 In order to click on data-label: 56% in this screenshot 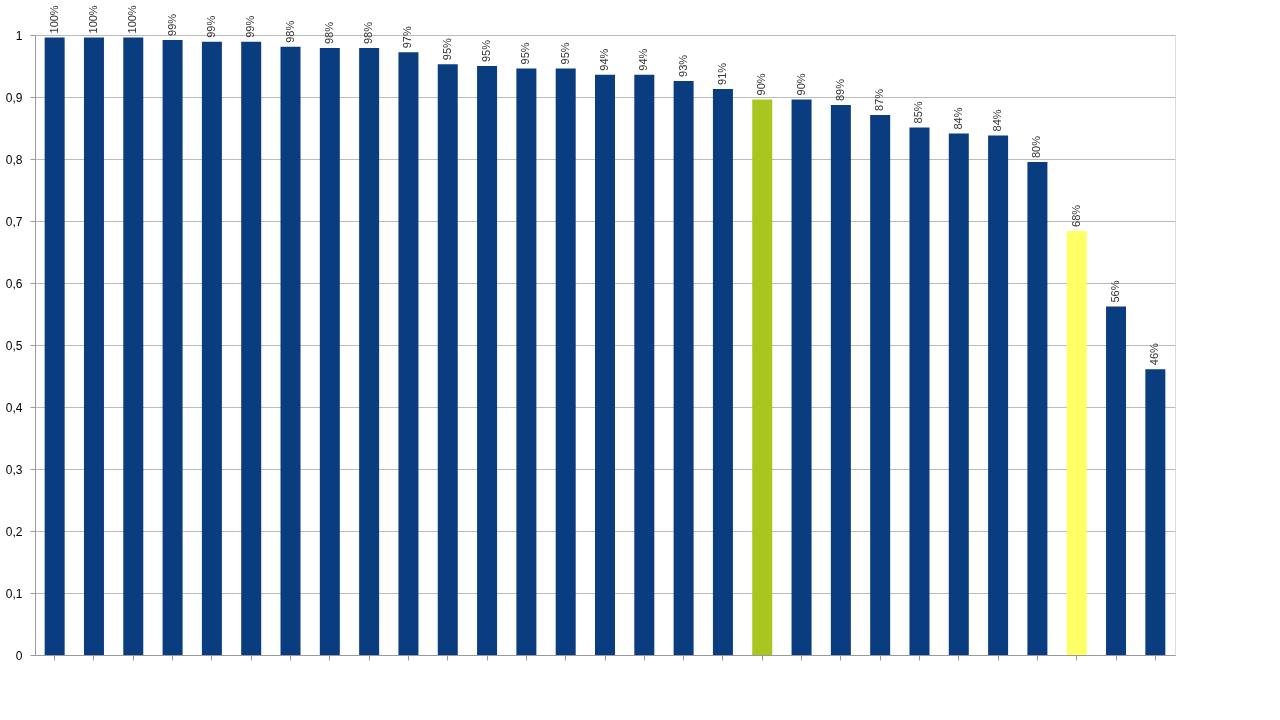, I will do `click(1115, 291)`.